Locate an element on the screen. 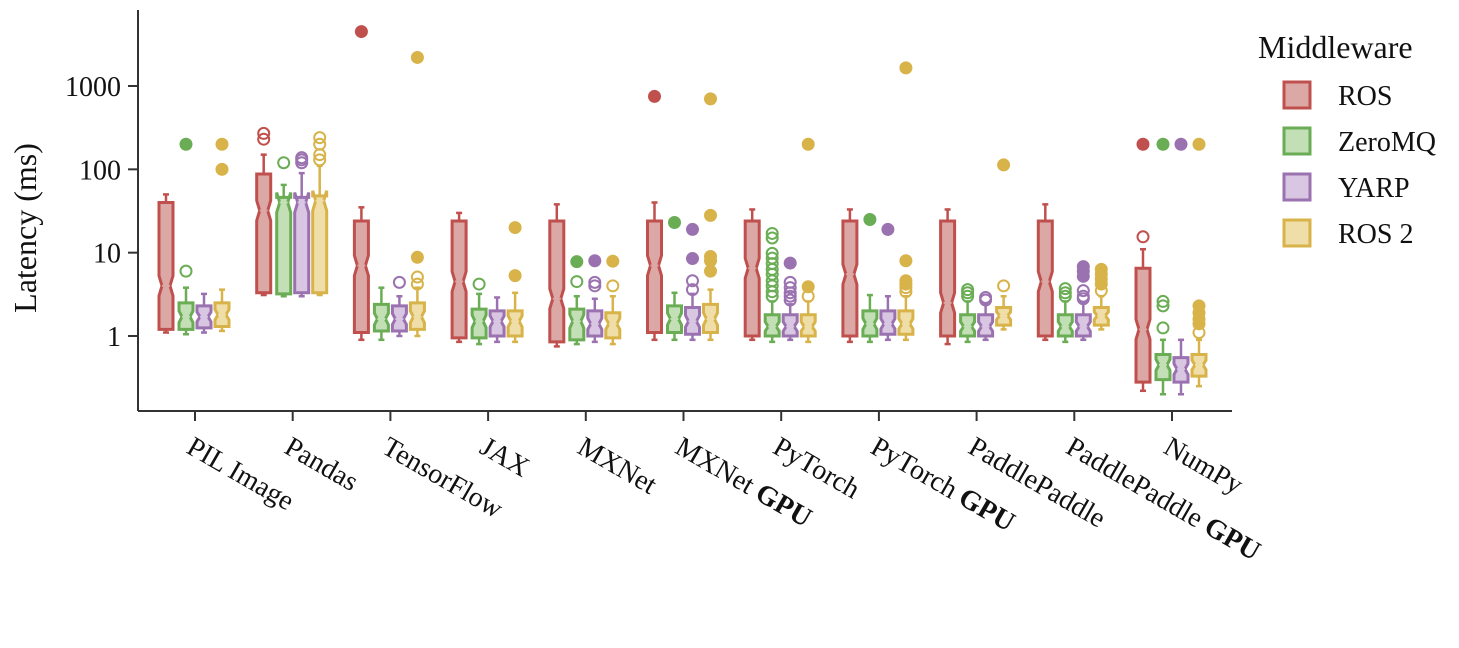  legend-label: ZeroMQ is located at coordinates (1387, 142).